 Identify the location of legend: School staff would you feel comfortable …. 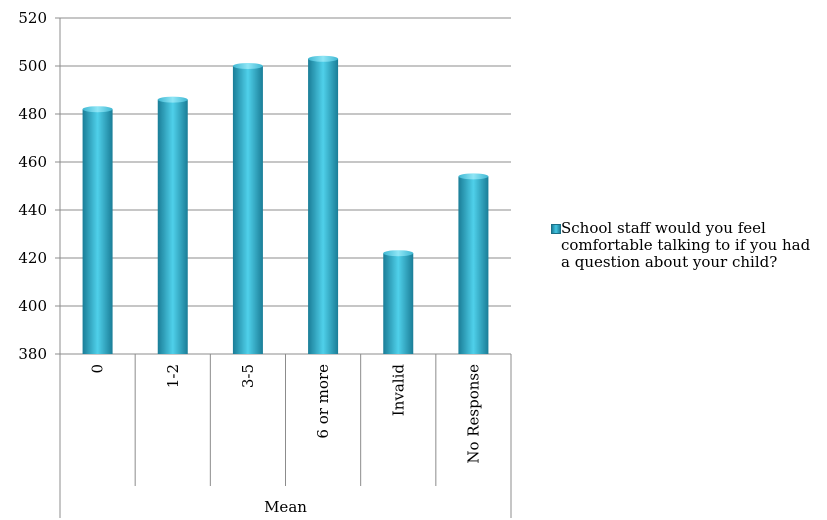
(686, 245).